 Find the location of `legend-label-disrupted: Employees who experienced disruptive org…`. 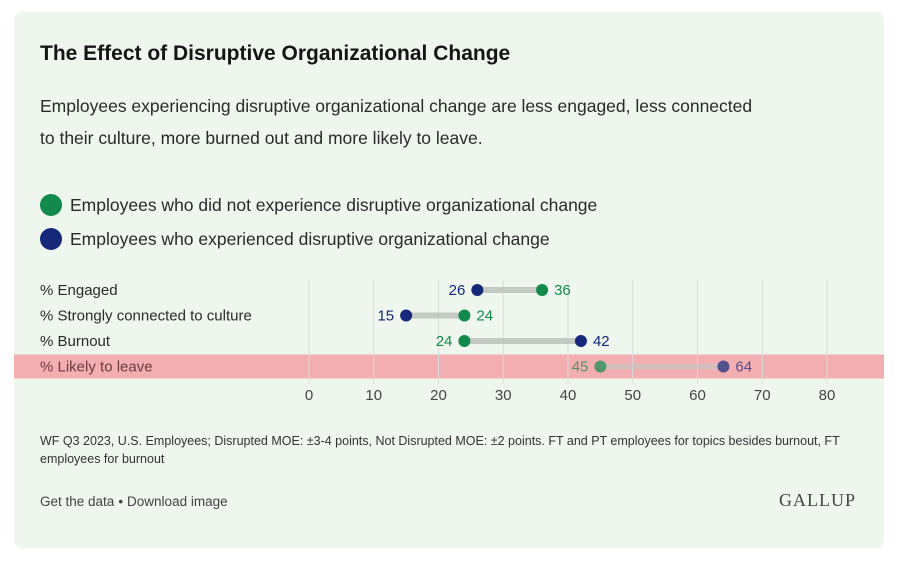

legend-label-disrupted: Employees who experienced disruptive org… is located at coordinates (310, 238).